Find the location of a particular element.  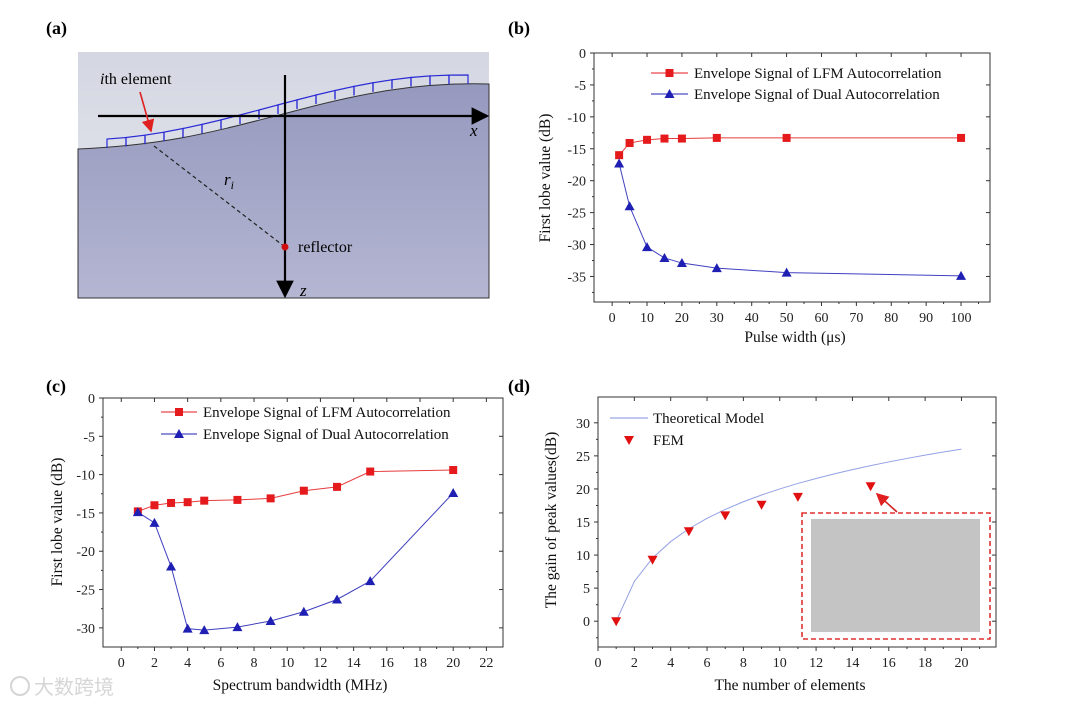

distance-subscript: i is located at coordinates (232, 185).